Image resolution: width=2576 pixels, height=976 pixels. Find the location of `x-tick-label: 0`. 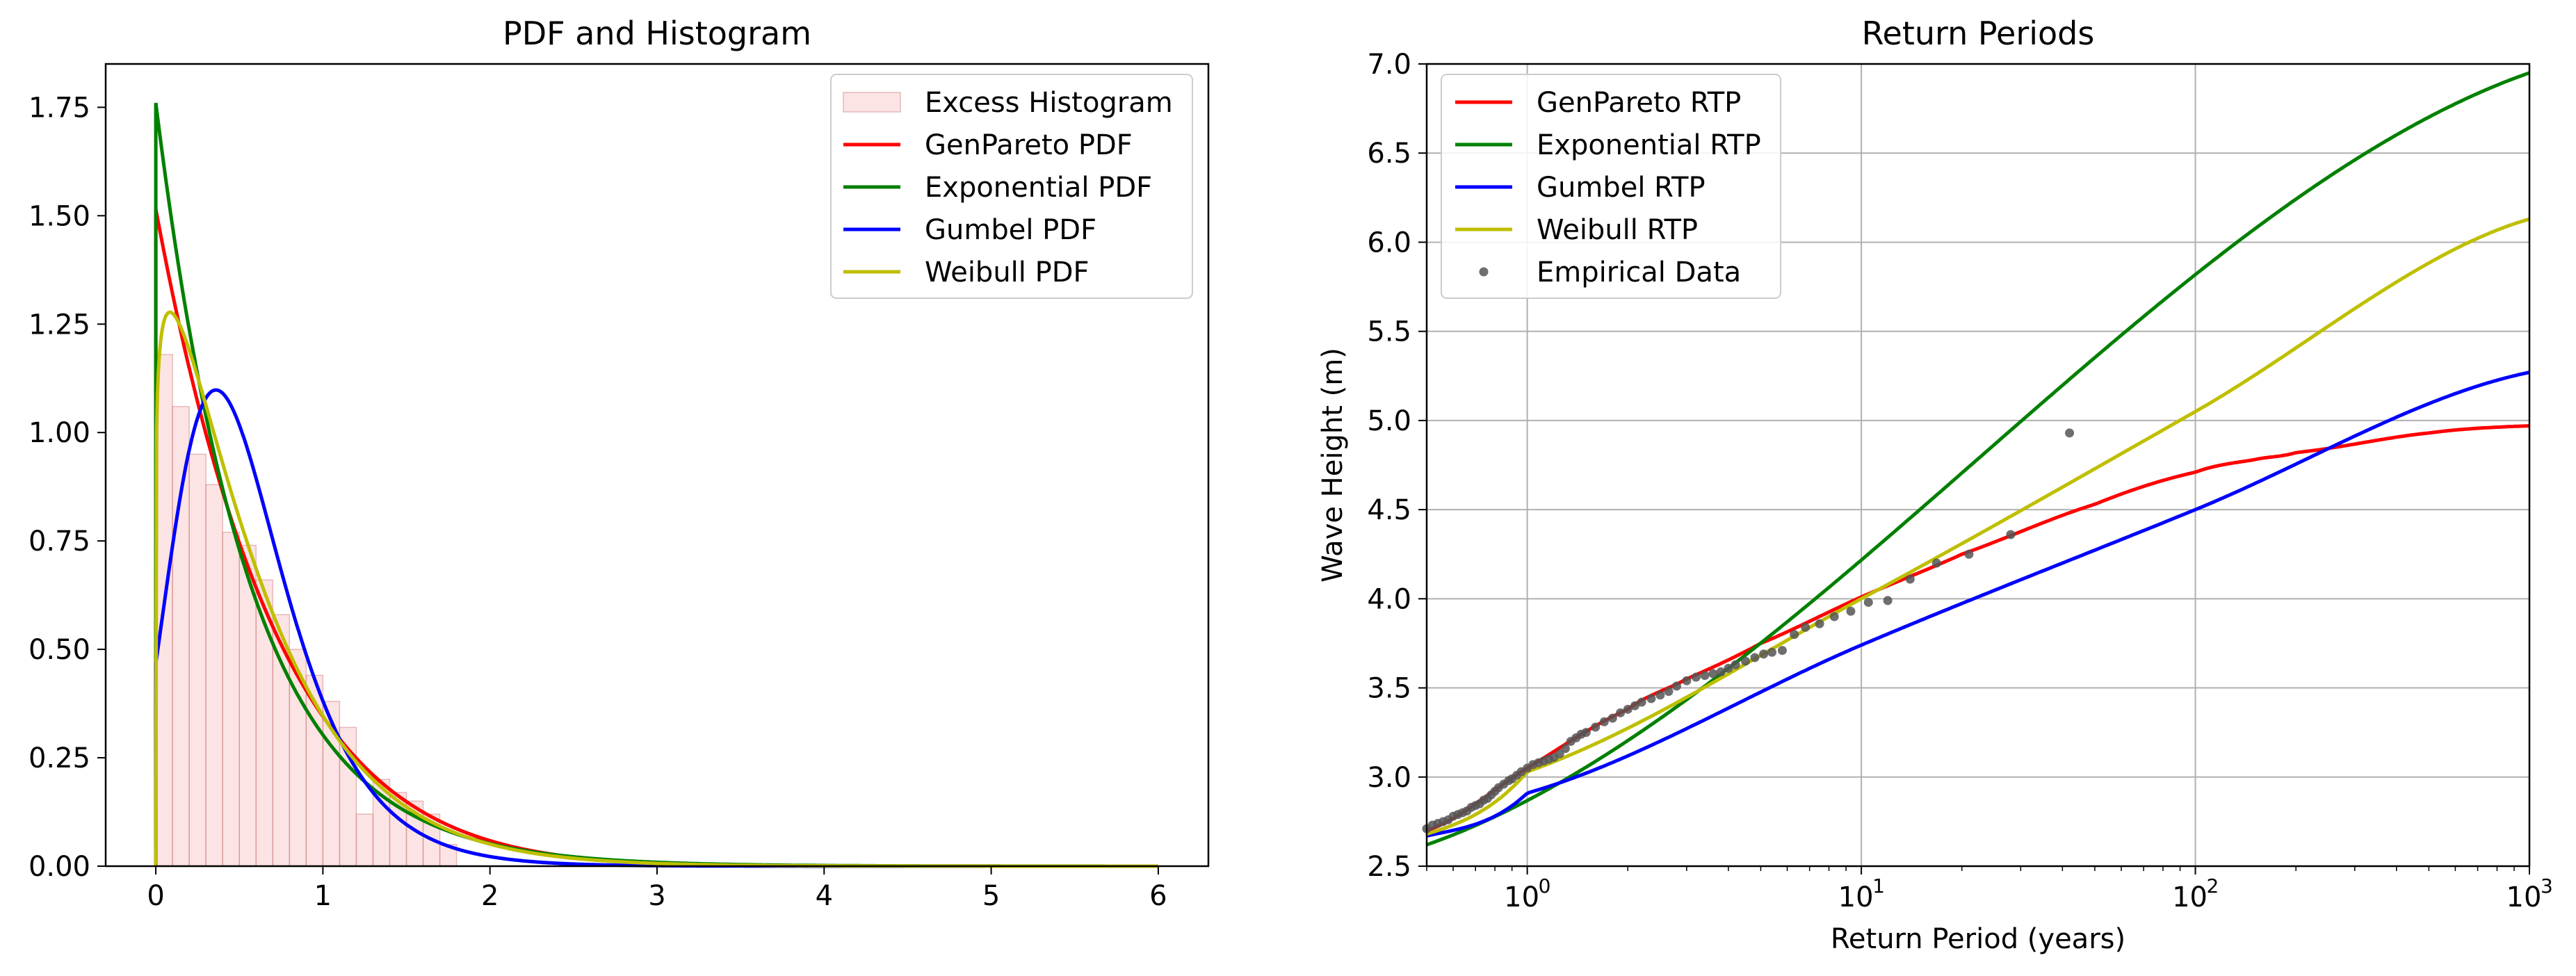

x-tick-label: 0 is located at coordinates (155, 896).